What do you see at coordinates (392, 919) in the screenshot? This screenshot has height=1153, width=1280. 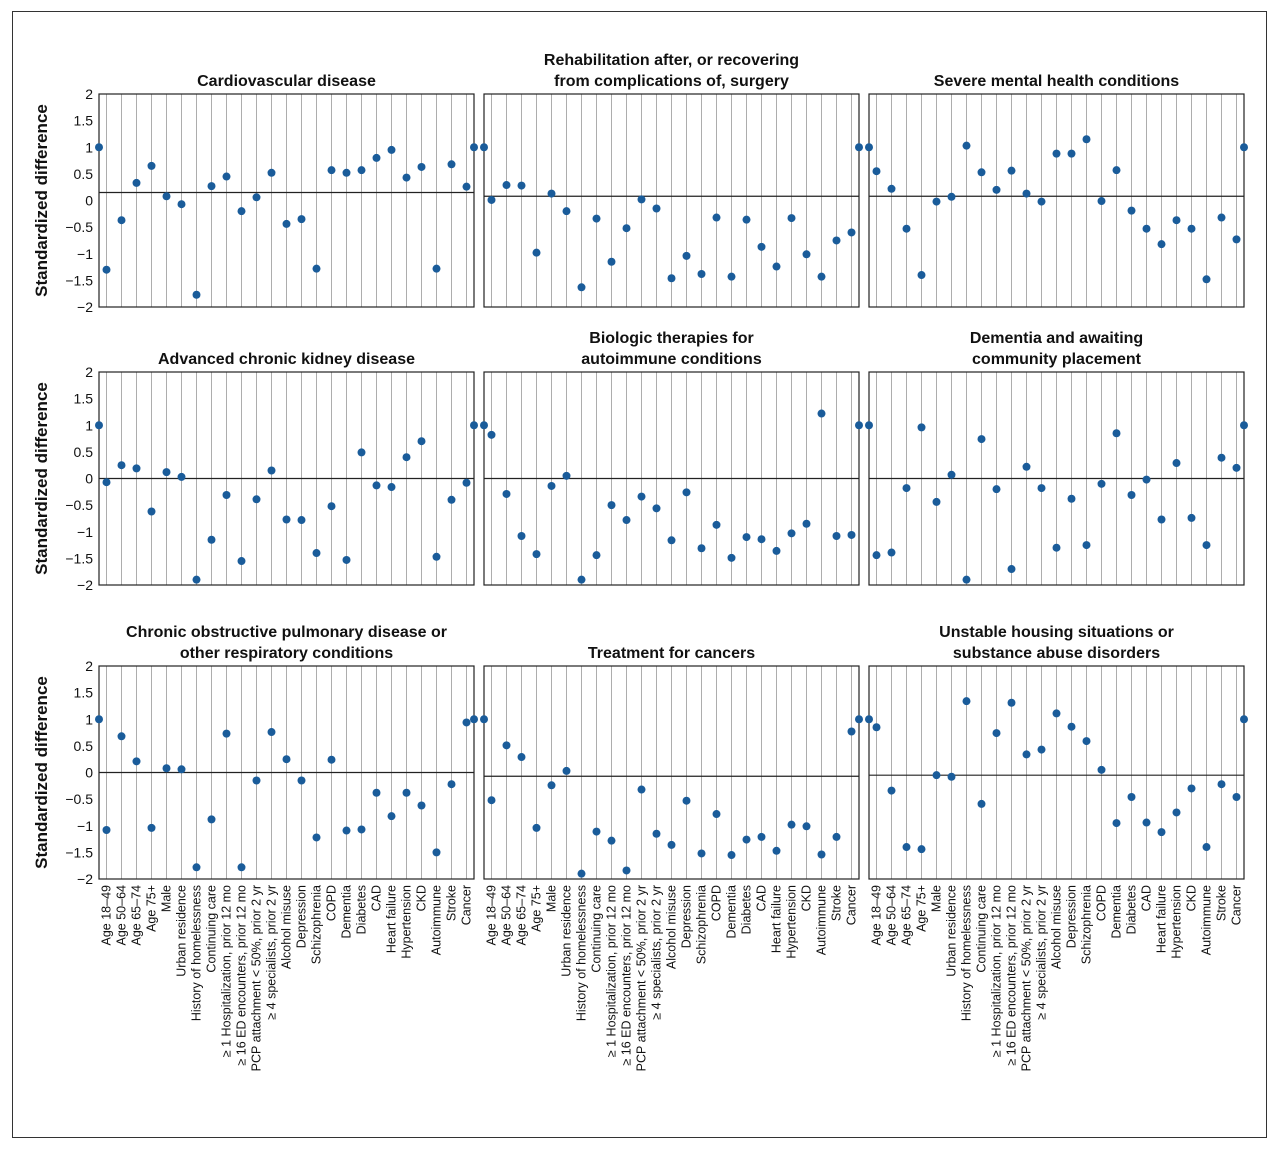 I see `x-tick-label: Heart failure` at bounding box center [392, 919].